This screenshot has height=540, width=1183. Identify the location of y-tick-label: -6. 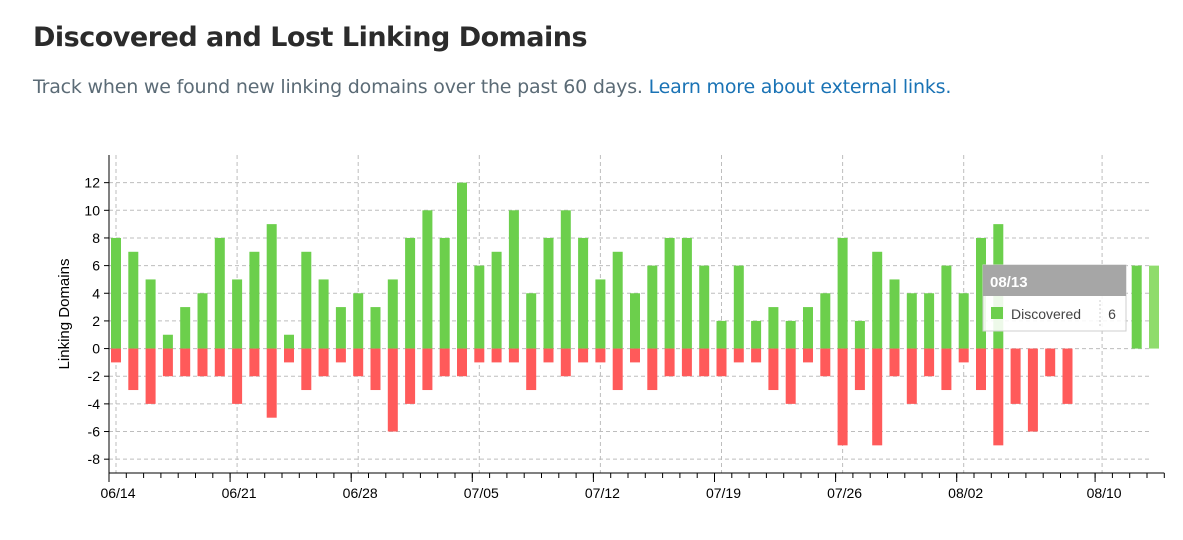
(94, 432).